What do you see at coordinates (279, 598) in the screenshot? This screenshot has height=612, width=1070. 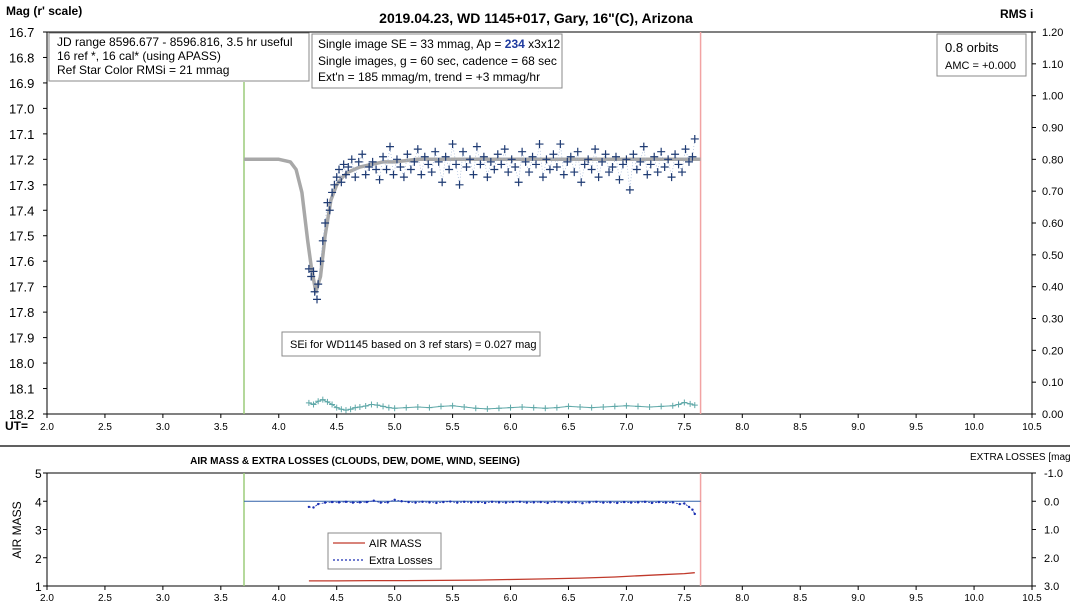 I see `bottom-x-tick-label: 4.0` at bounding box center [279, 598].